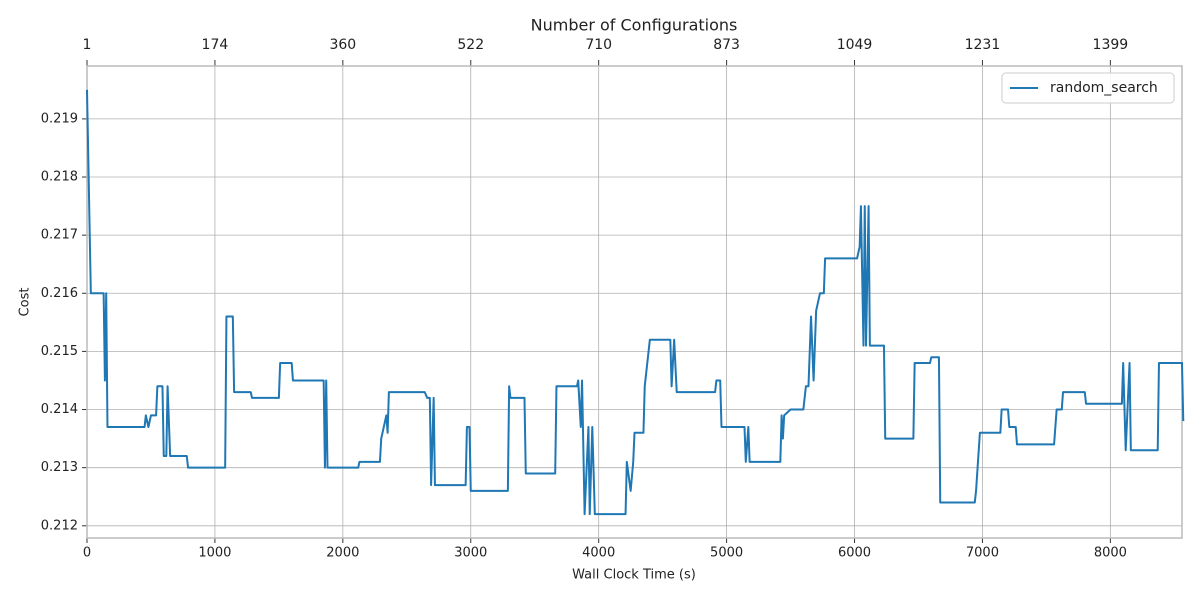  What do you see at coordinates (59, 351) in the screenshot?
I see `y-tick-label: 0.215` at bounding box center [59, 351].